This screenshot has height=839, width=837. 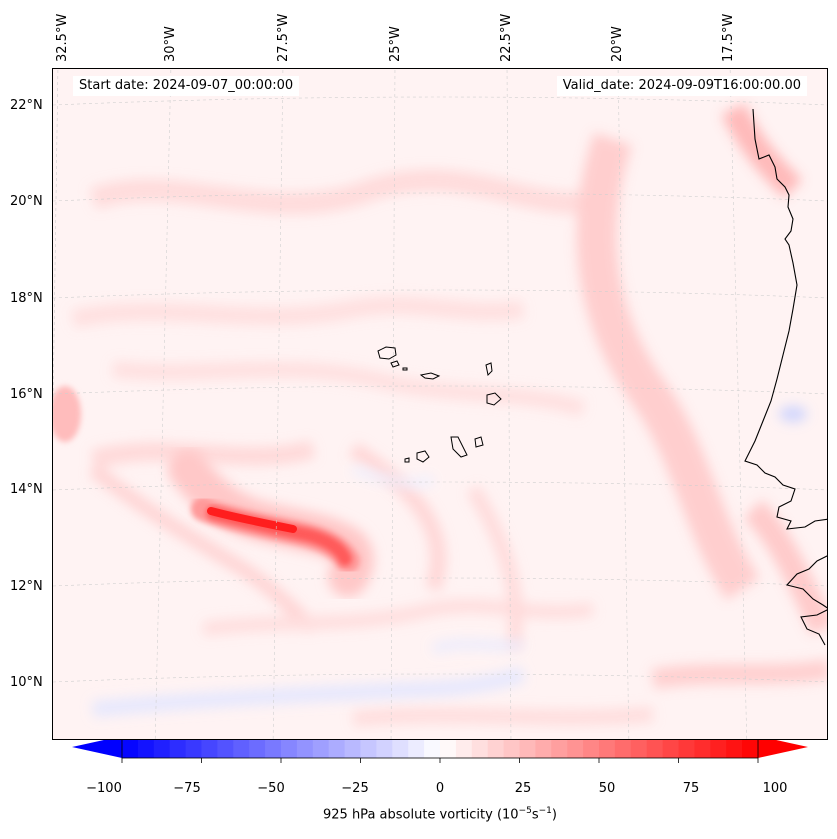 I want to click on colorbar-label-text: 925 hPa absolute vorticity (10, so click(x=421, y=815).